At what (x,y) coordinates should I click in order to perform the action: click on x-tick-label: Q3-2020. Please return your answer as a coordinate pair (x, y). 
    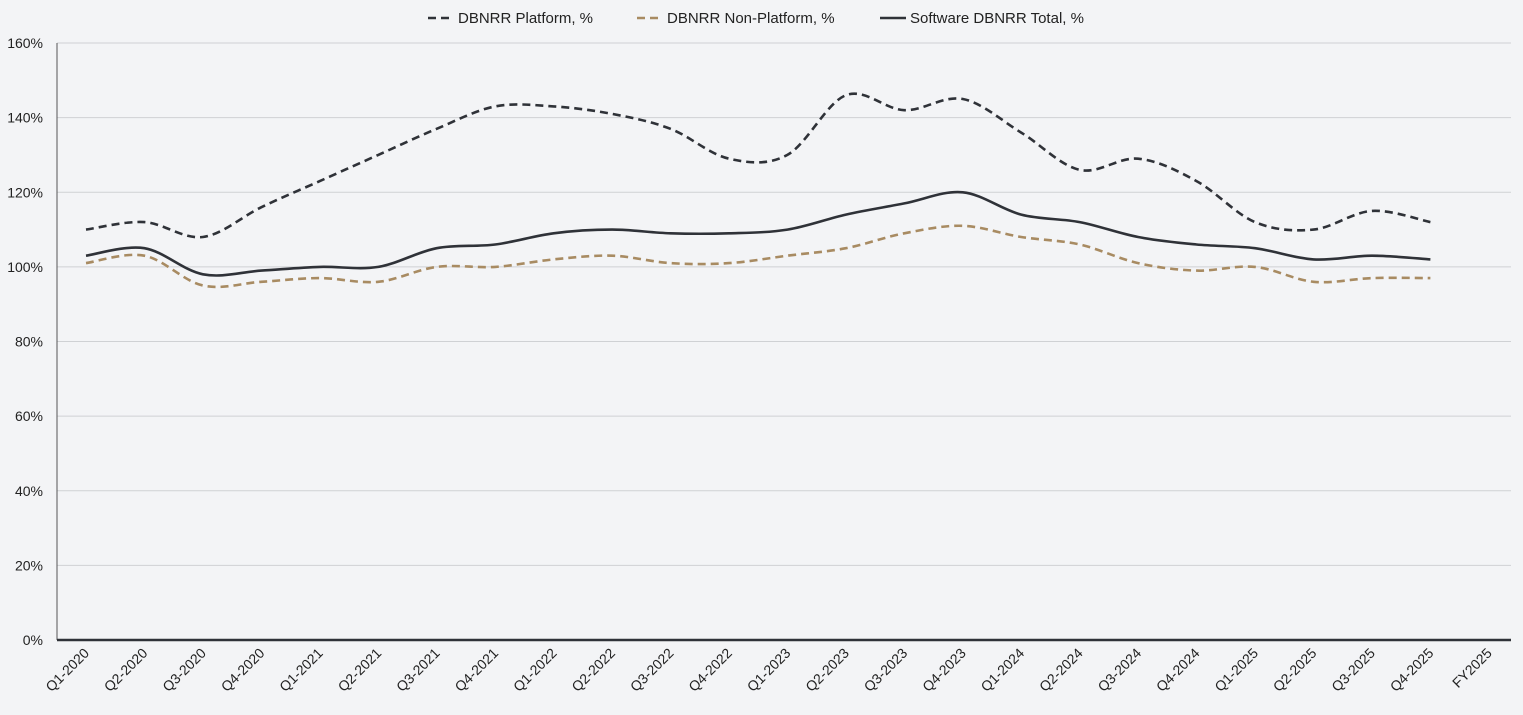
    Looking at the image, I should click on (184, 670).